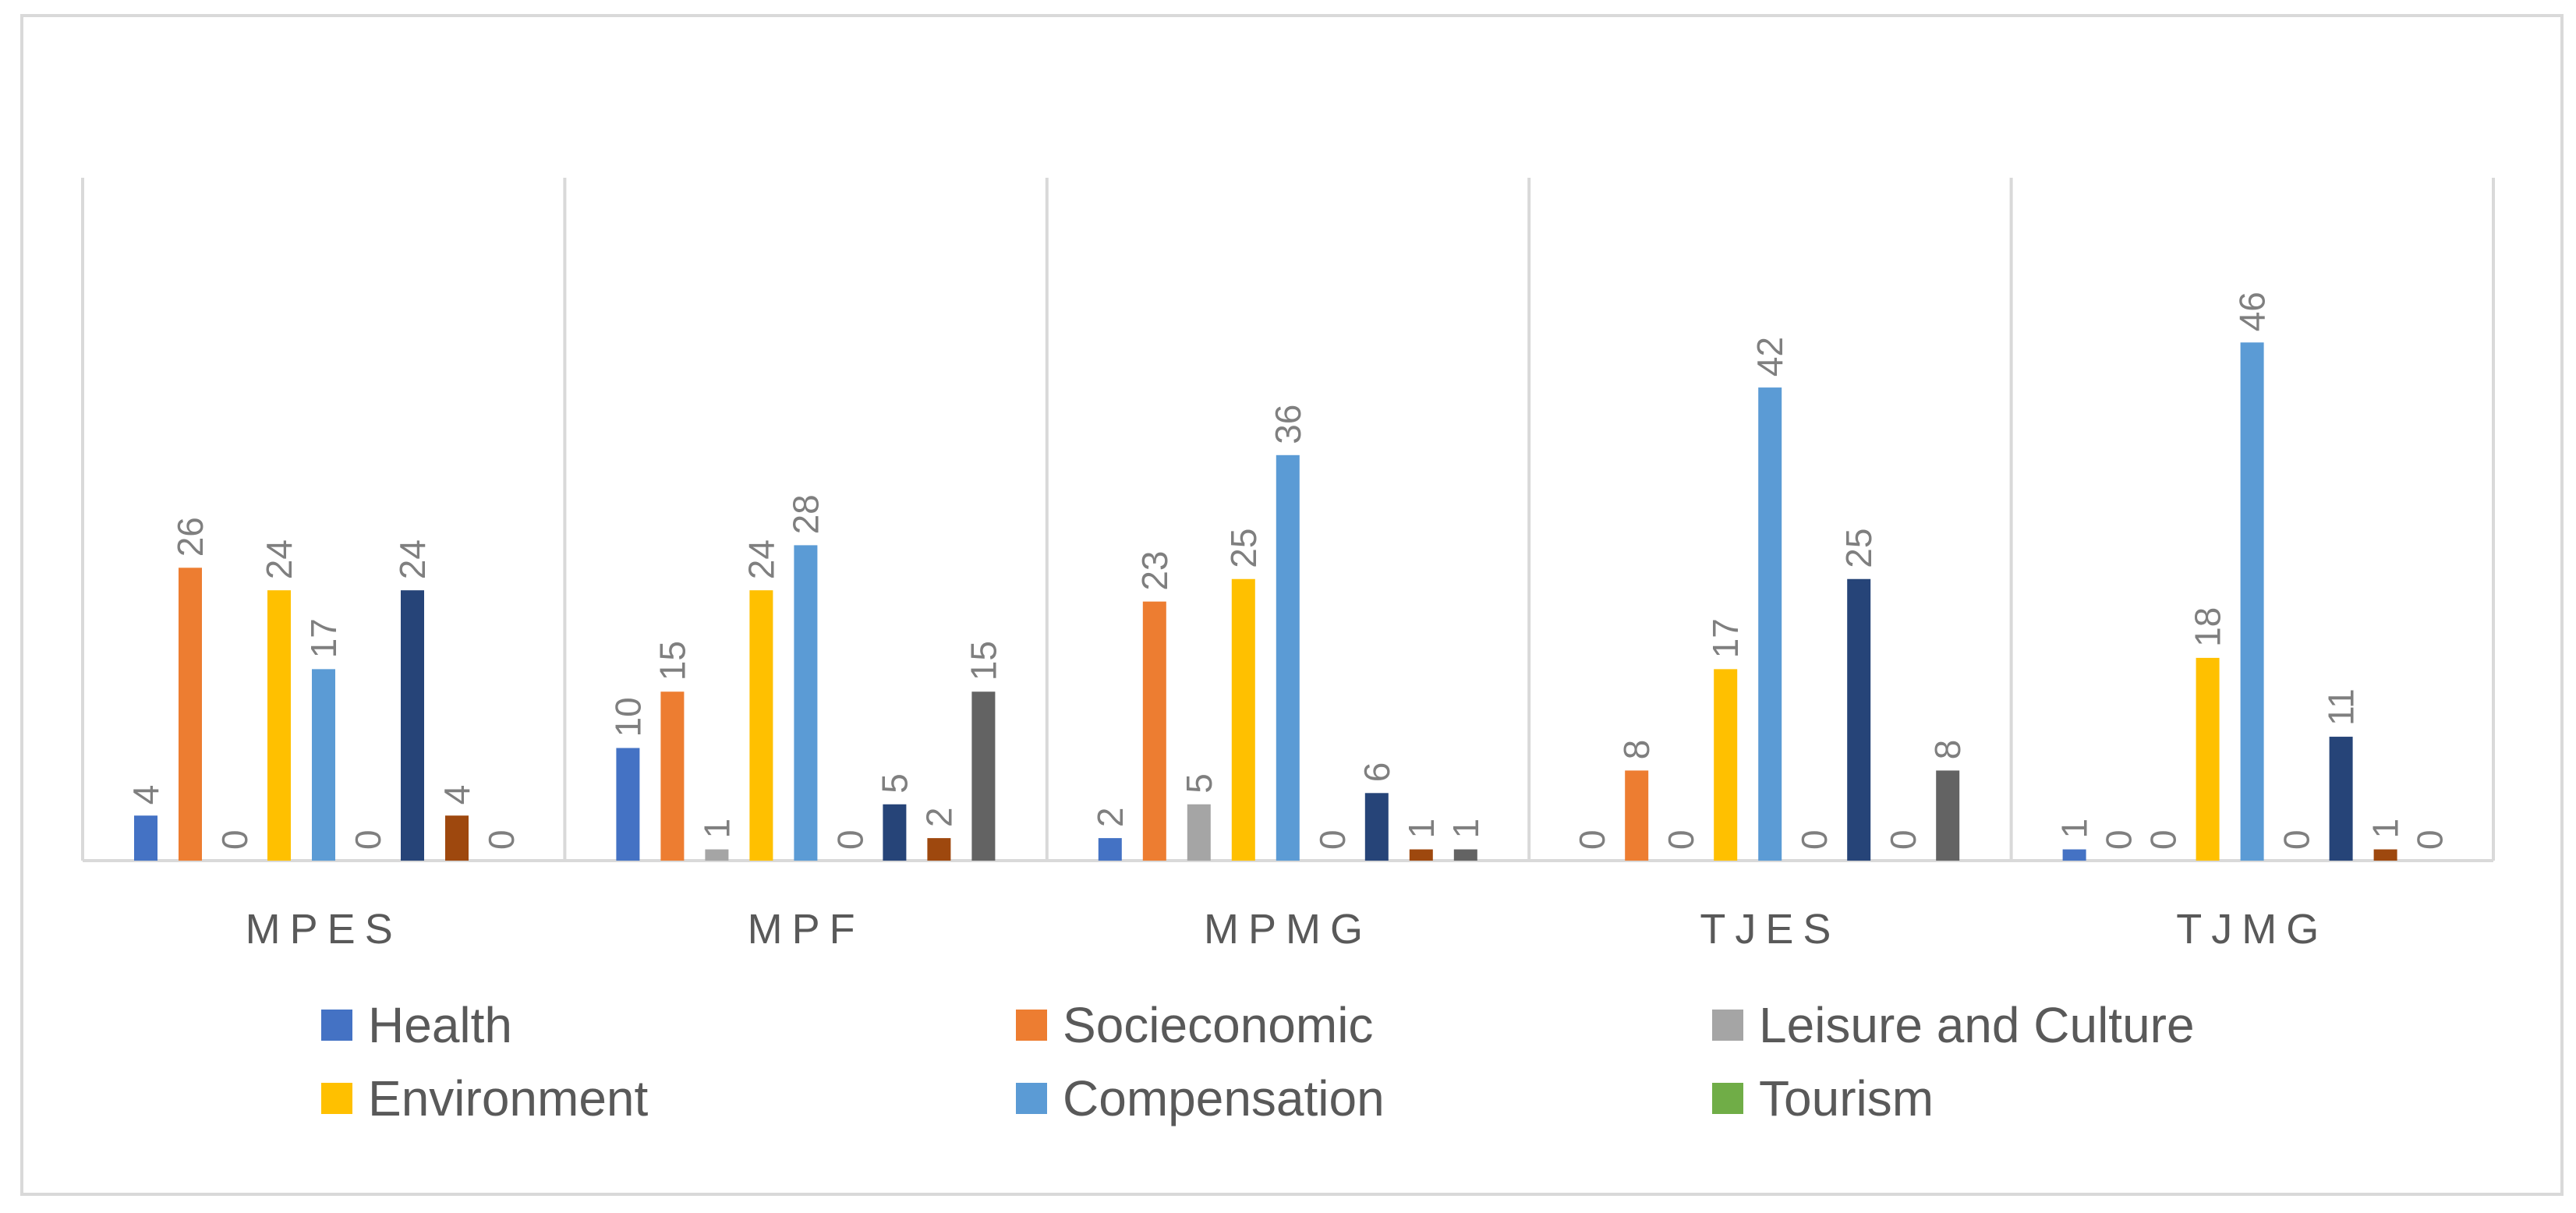 This screenshot has width=2576, height=1213. I want to click on data-label: 28, so click(805, 514).